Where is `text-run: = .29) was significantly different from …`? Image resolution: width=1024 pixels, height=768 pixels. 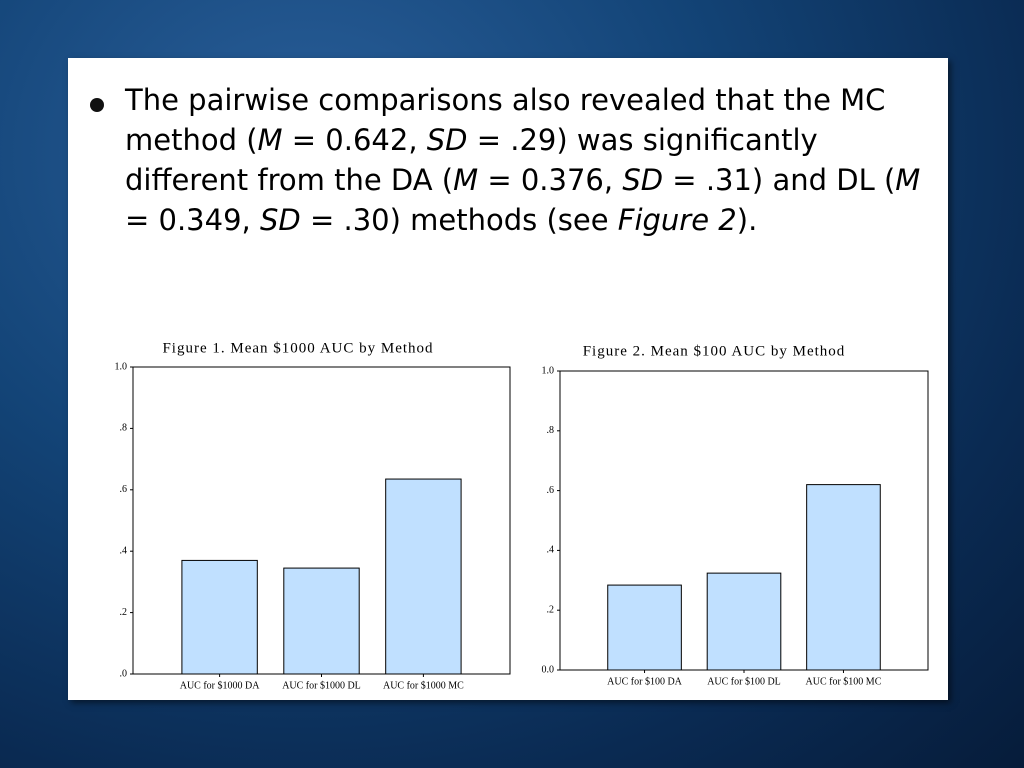 text-run: = .29) was significantly different from … is located at coordinates (471, 160).